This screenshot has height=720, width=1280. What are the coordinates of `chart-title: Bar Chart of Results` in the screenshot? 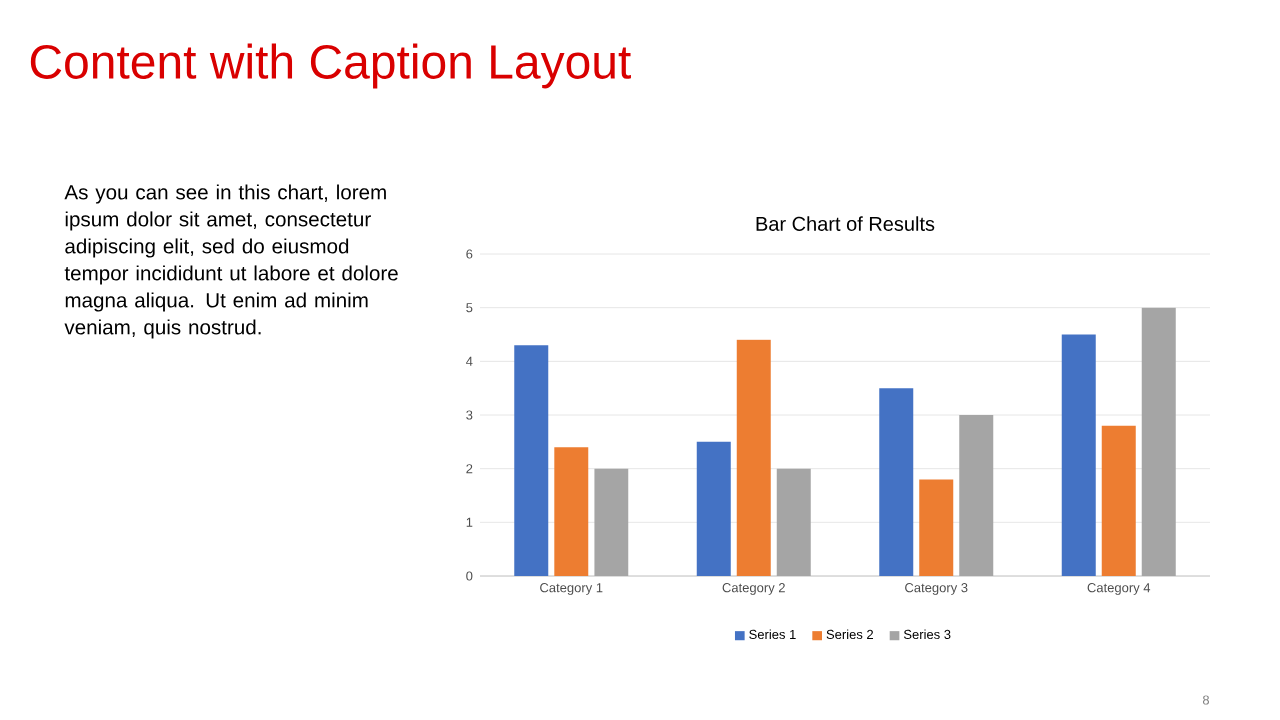 It's located at (845, 223).